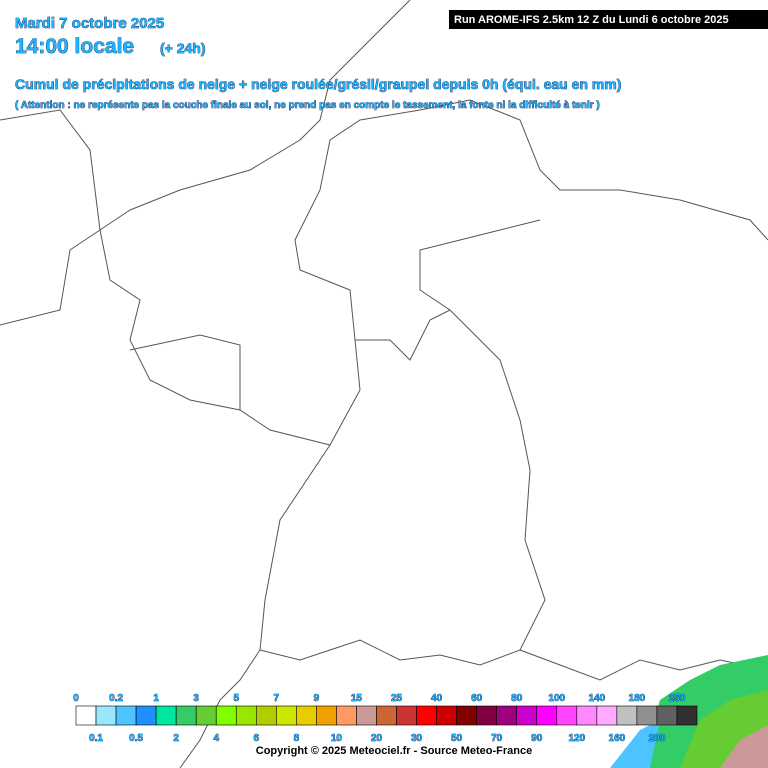 This screenshot has height=768, width=768. Describe the element at coordinates (216, 738) in the screenshot. I see `legend-label: 4` at that location.